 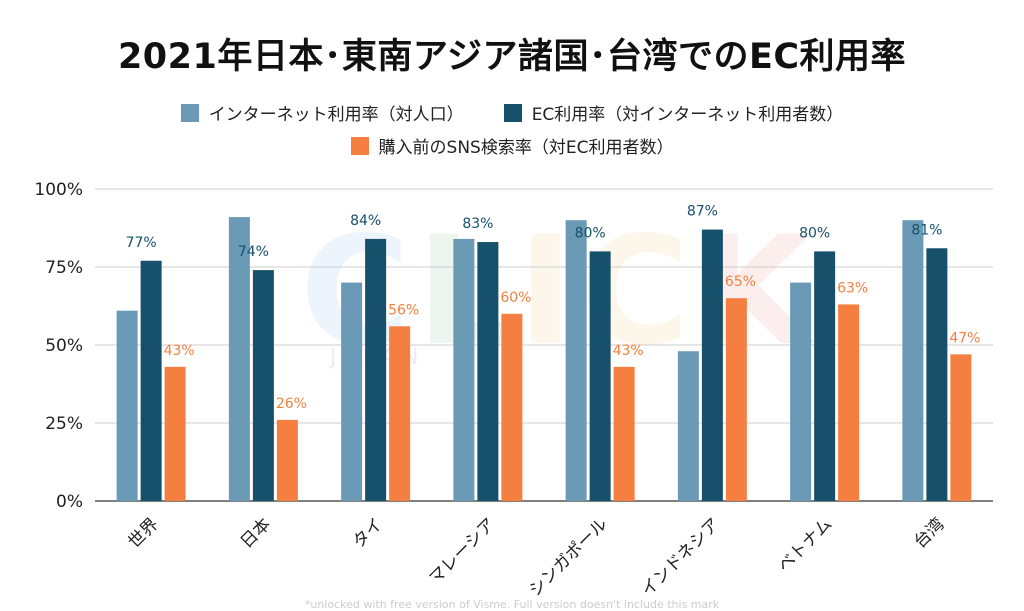 I want to click on x-tick-label: 台湾, so click(x=929, y=533).